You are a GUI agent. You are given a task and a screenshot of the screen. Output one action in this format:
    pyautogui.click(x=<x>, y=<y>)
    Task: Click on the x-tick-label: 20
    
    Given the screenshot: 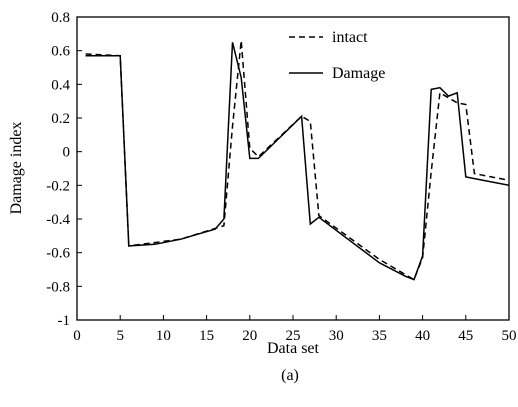 What is the action you would take?
    pyautogui.click(x=249, y=336)
    